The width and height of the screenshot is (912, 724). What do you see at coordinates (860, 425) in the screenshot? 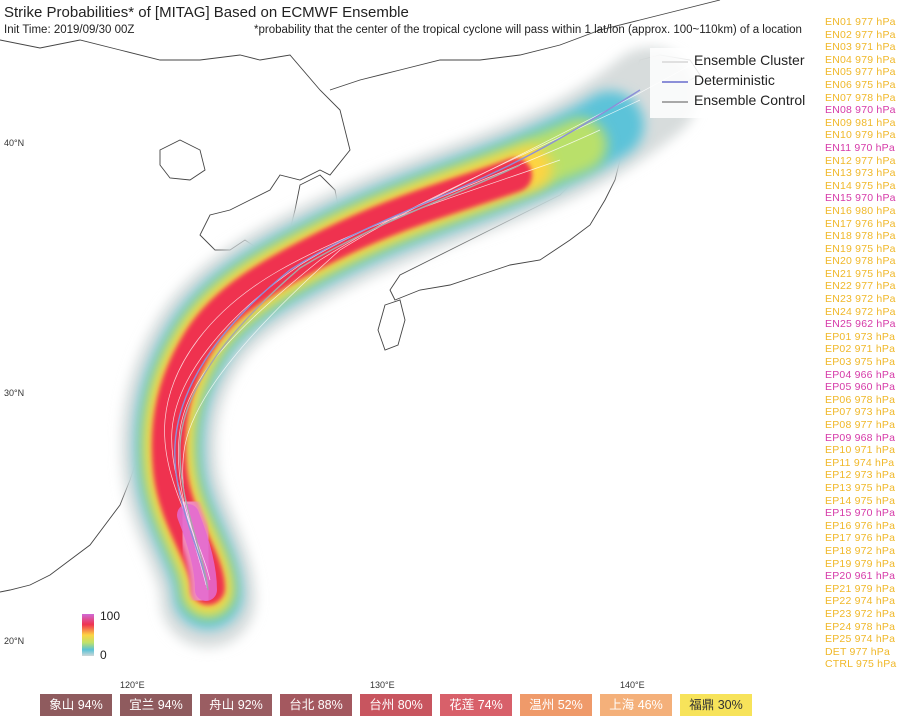
I see `ensemble-member-entry: EP08 977 hPa` at bounding box center [860, 425].